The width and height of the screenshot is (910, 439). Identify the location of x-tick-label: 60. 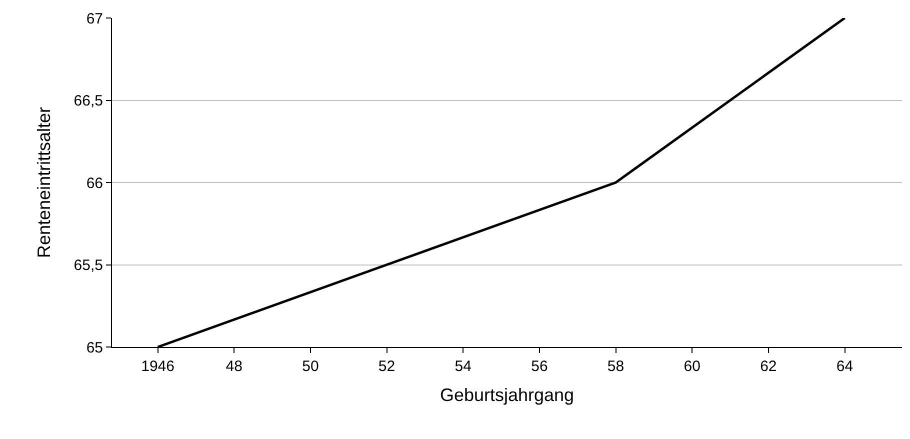
(692, 366).